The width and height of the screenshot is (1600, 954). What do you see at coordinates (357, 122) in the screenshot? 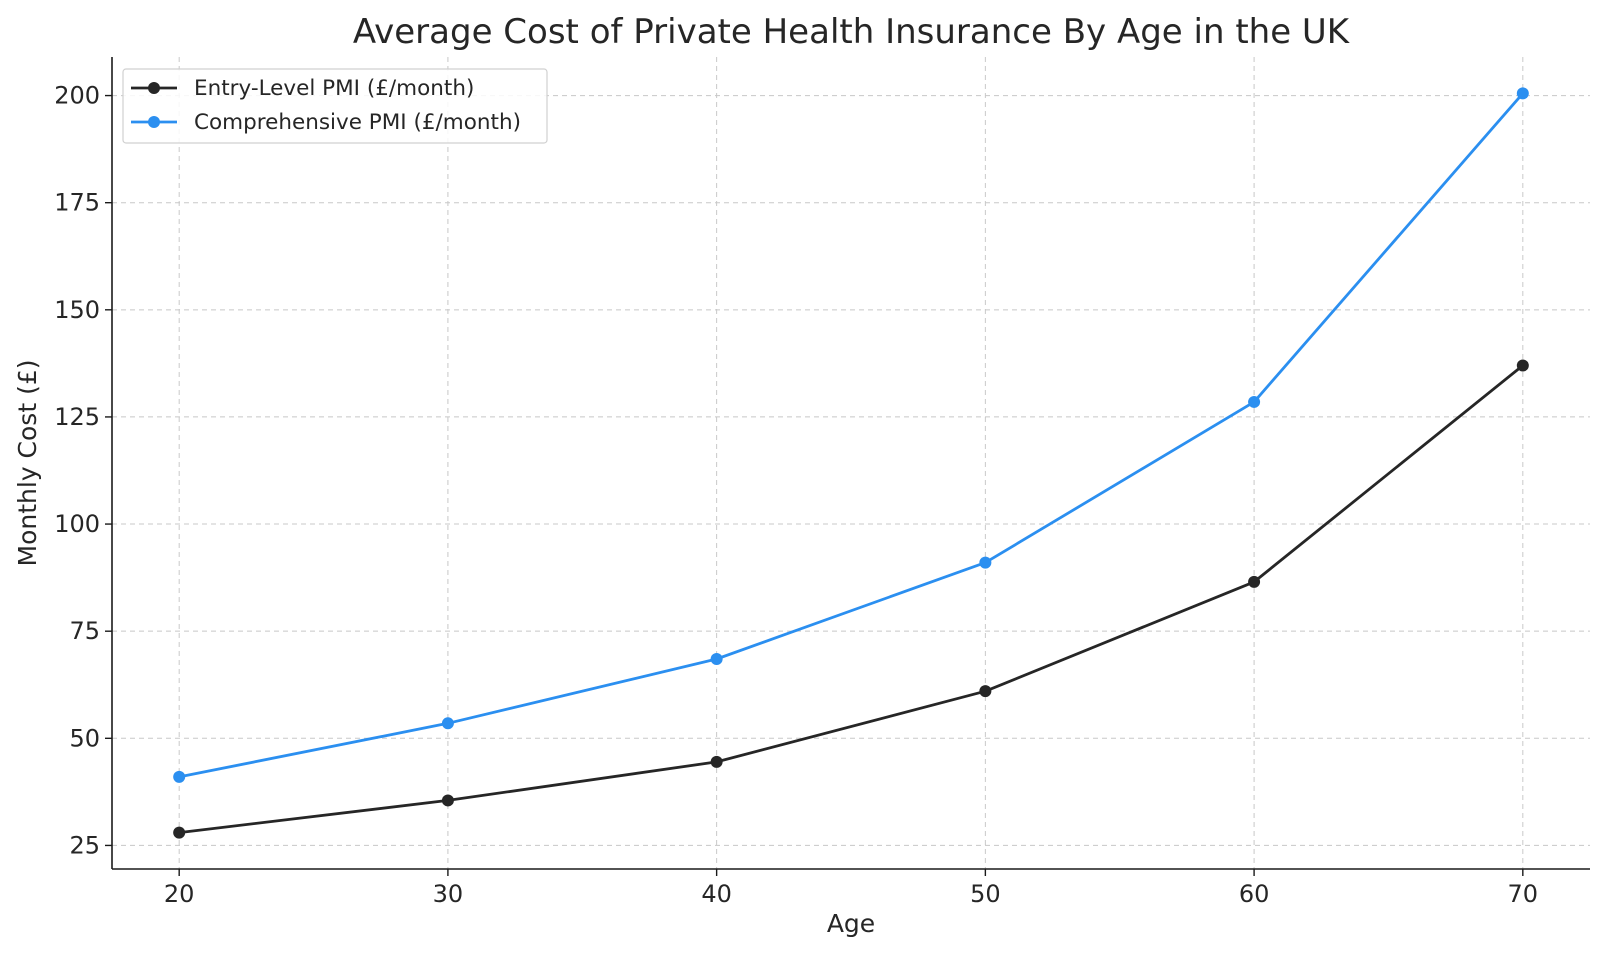
I see `legend-label: Comprehensive PMI (£/month)` at bounding box center [357, 122].